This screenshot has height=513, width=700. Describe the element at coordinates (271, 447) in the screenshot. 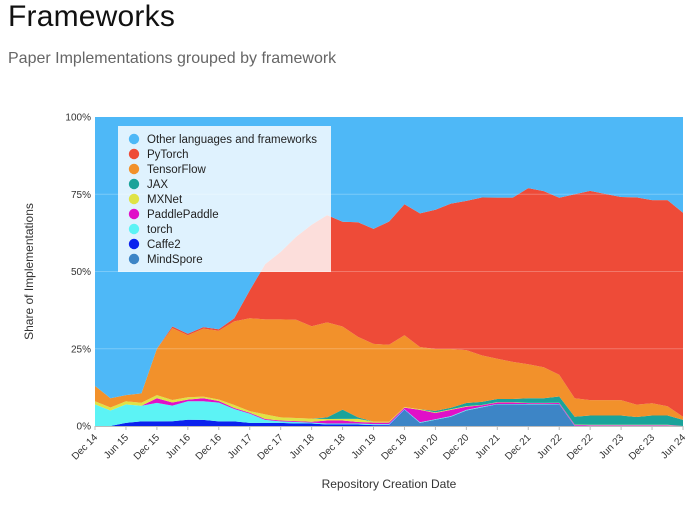

I see `x-tick-label: Dec 17` at that location.